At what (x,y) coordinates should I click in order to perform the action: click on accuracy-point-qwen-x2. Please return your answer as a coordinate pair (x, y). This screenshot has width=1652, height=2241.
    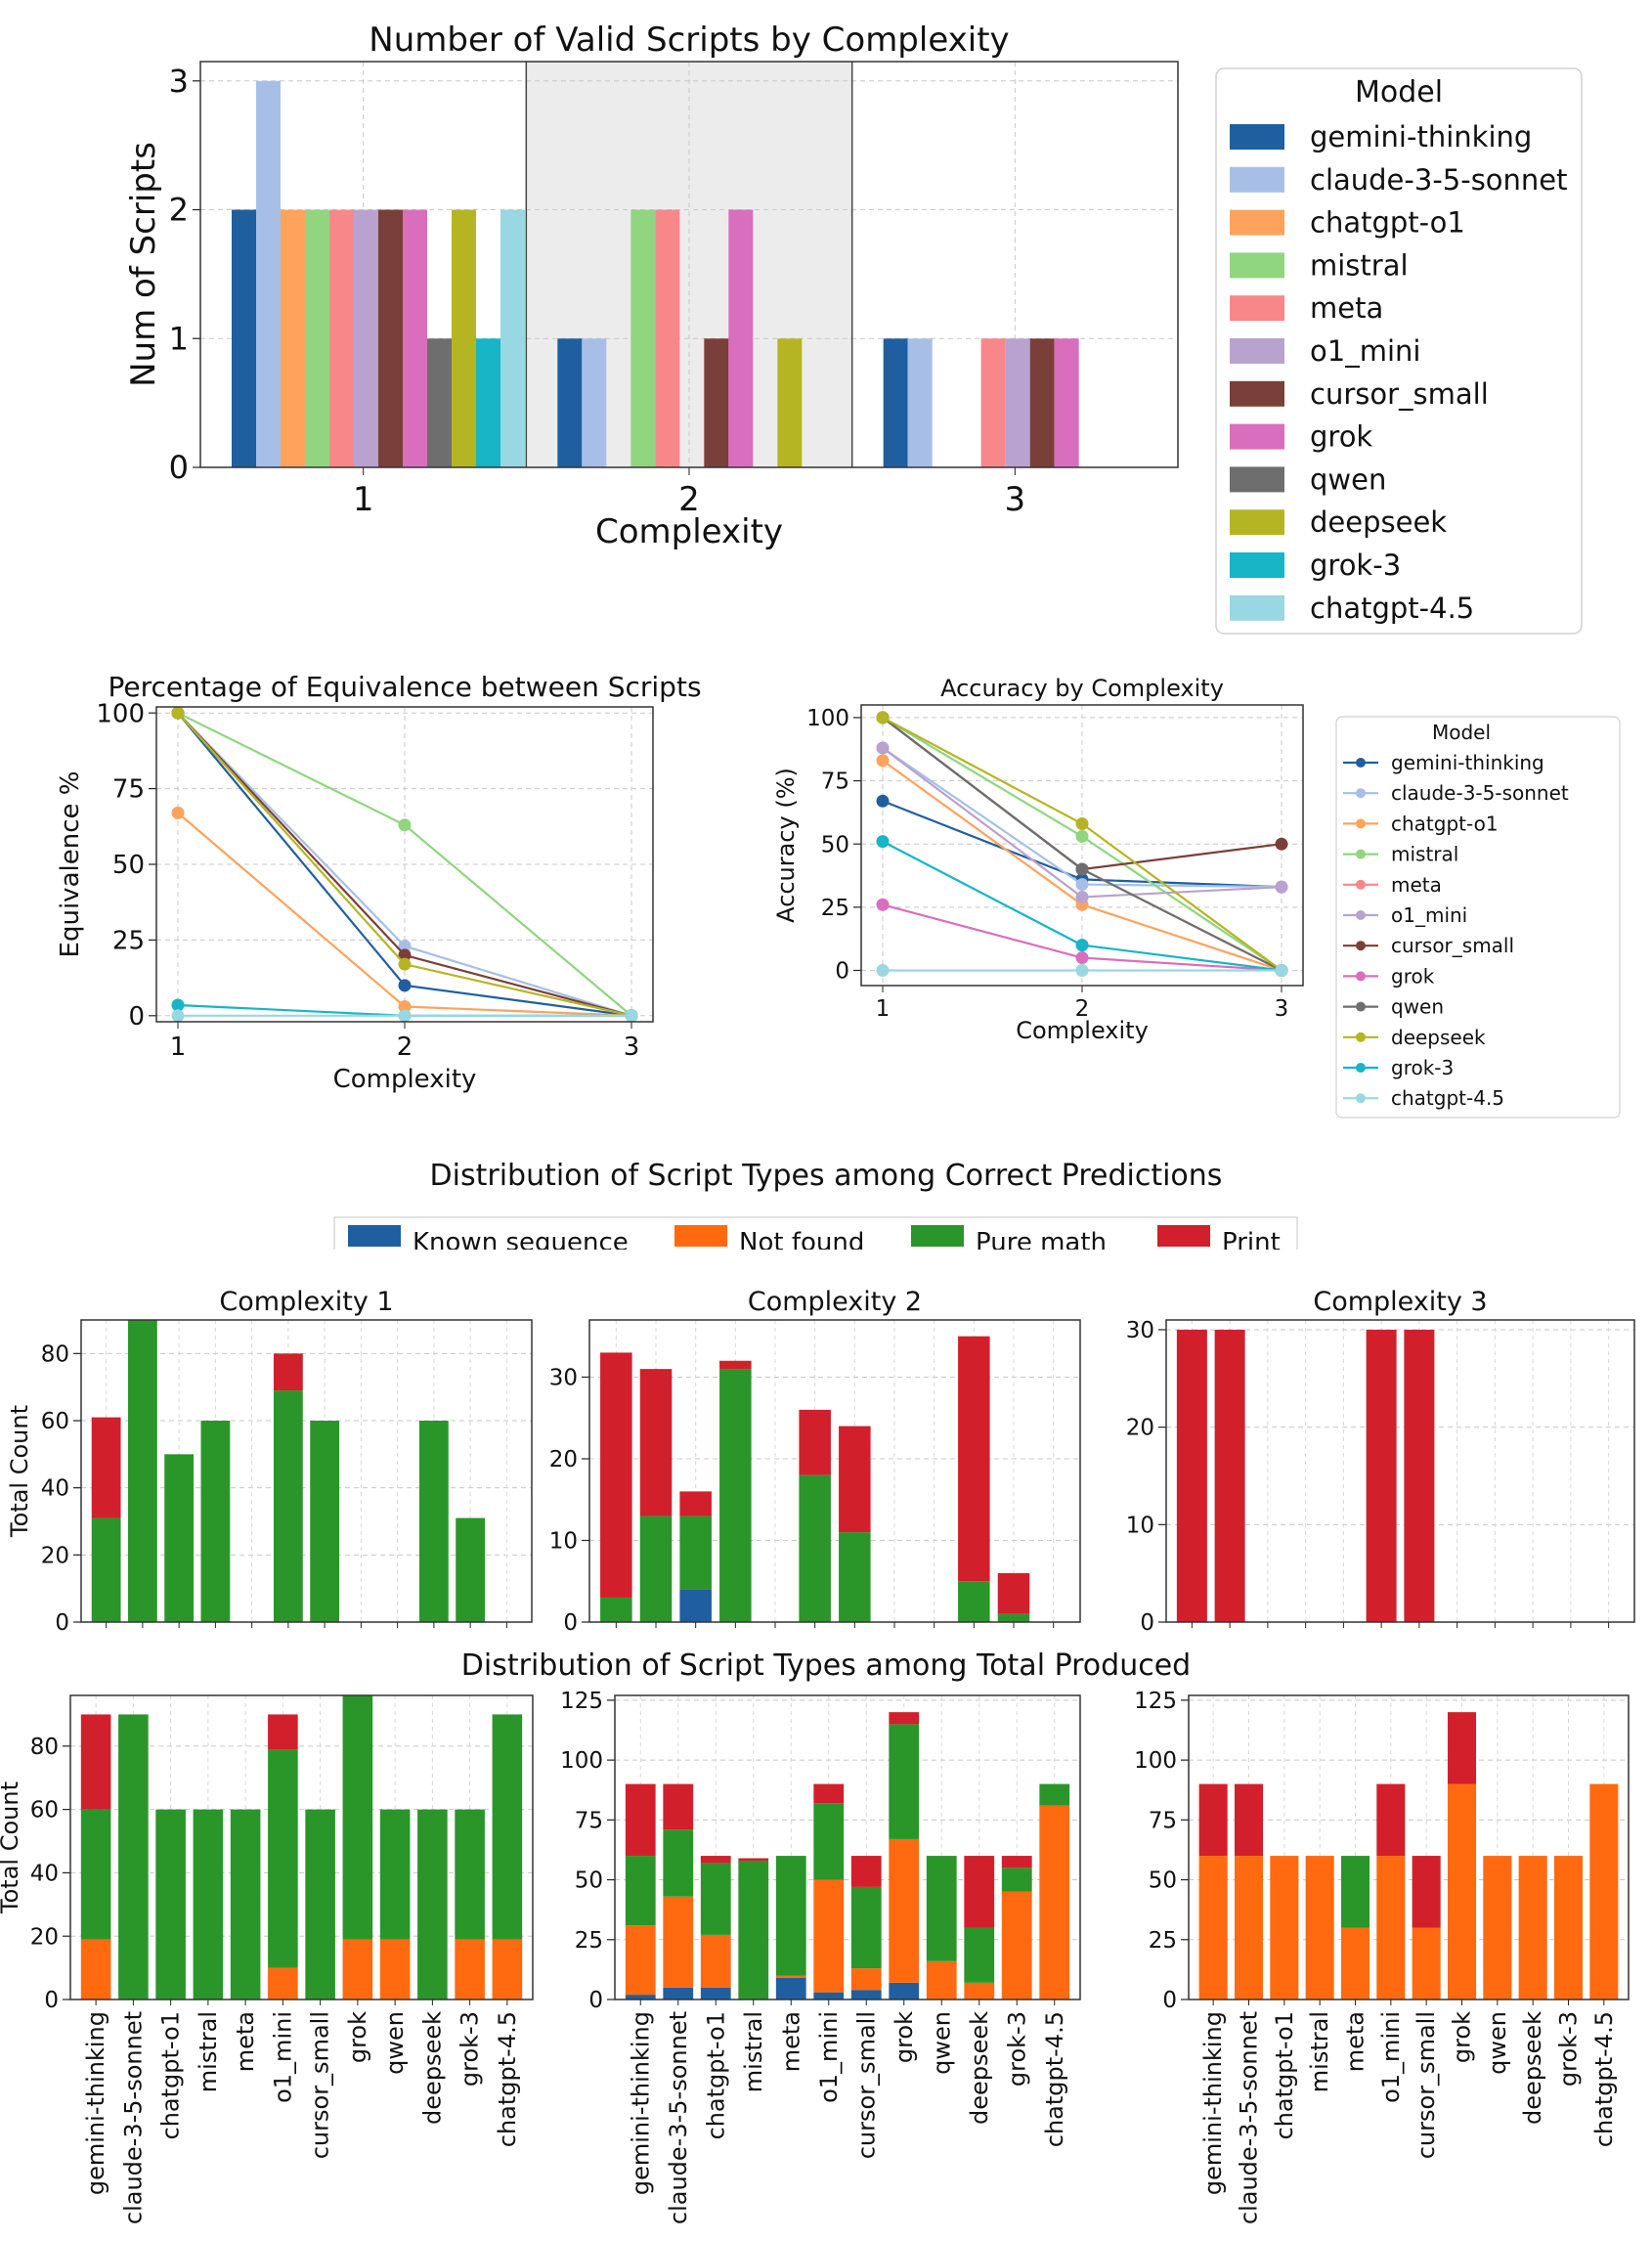
    Looking at the image, I should click on (1082, 869).